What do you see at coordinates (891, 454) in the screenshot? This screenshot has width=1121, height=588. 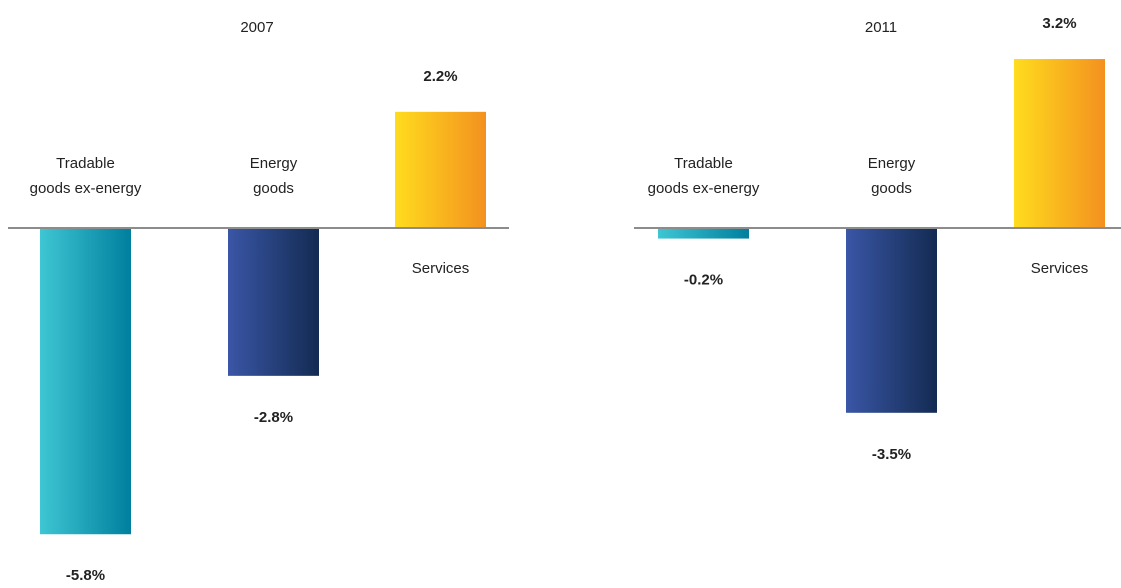 I see `value-label-energy-goods: -3.5%` at bounding box center [891, 454].